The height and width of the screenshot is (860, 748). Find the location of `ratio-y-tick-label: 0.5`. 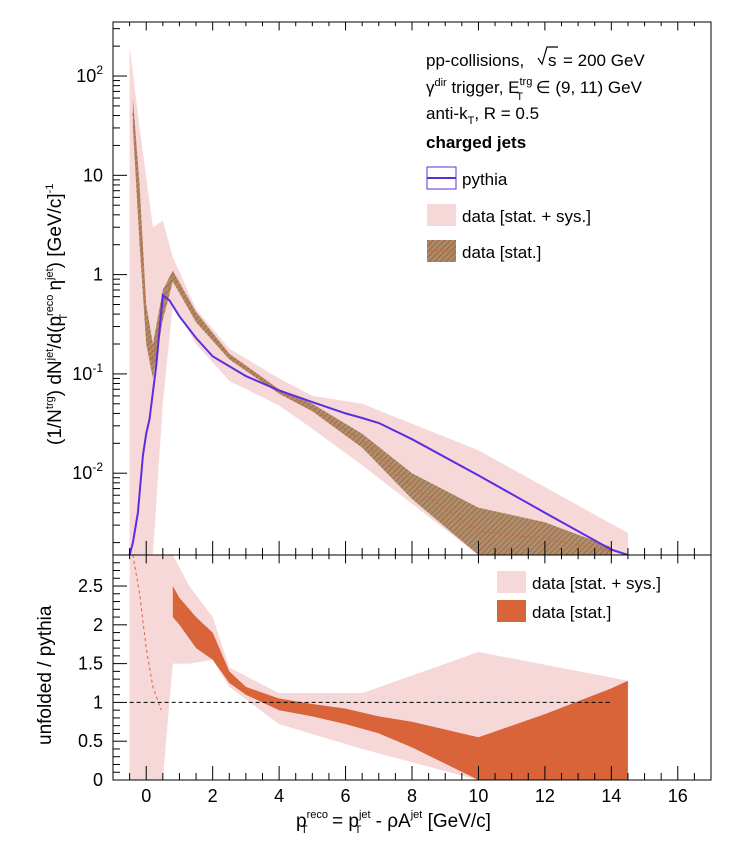

ratio-y-tick-label: 0.5 is located at coordinates (90, 741).